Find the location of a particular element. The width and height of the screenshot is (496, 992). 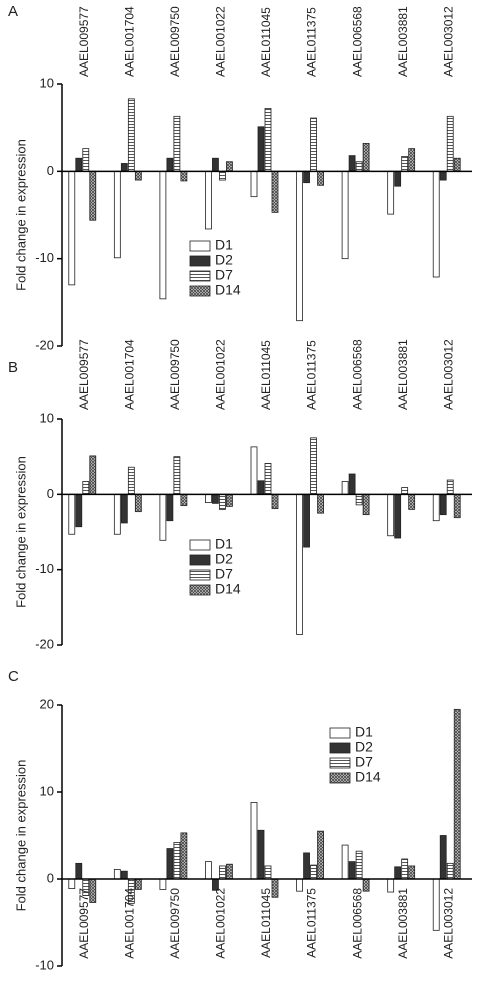

category-label: AAEL009750 is located at coordinates (175, 374).